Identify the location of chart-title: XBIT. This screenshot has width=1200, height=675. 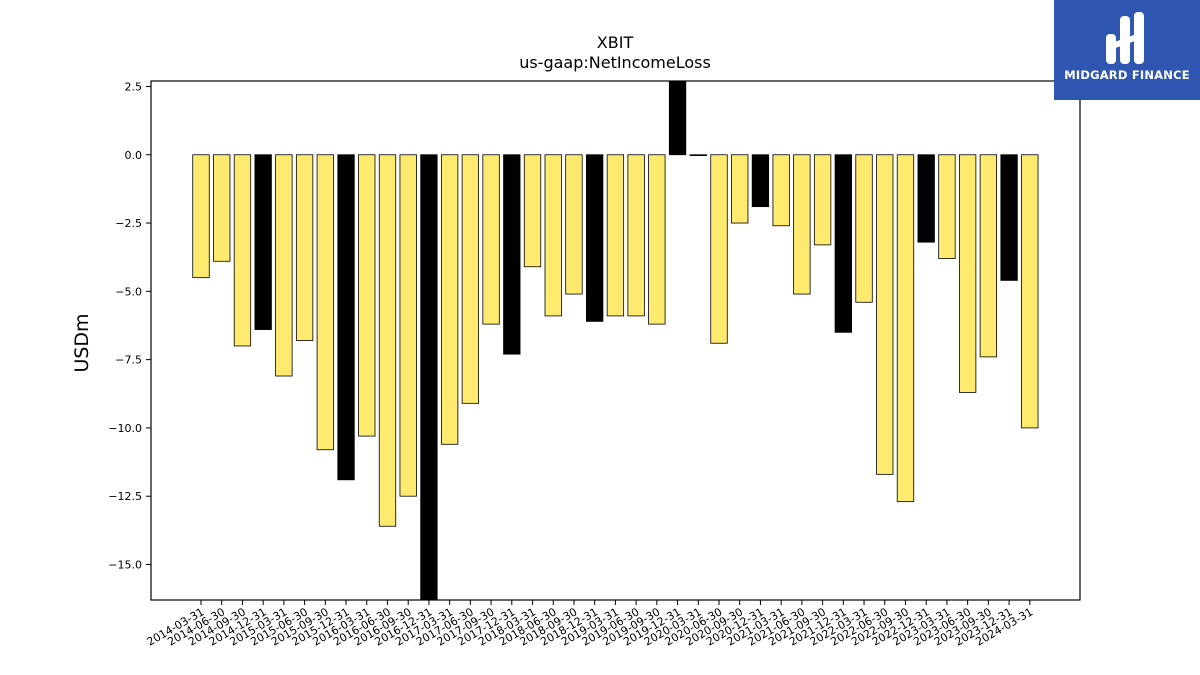
(615, 42).